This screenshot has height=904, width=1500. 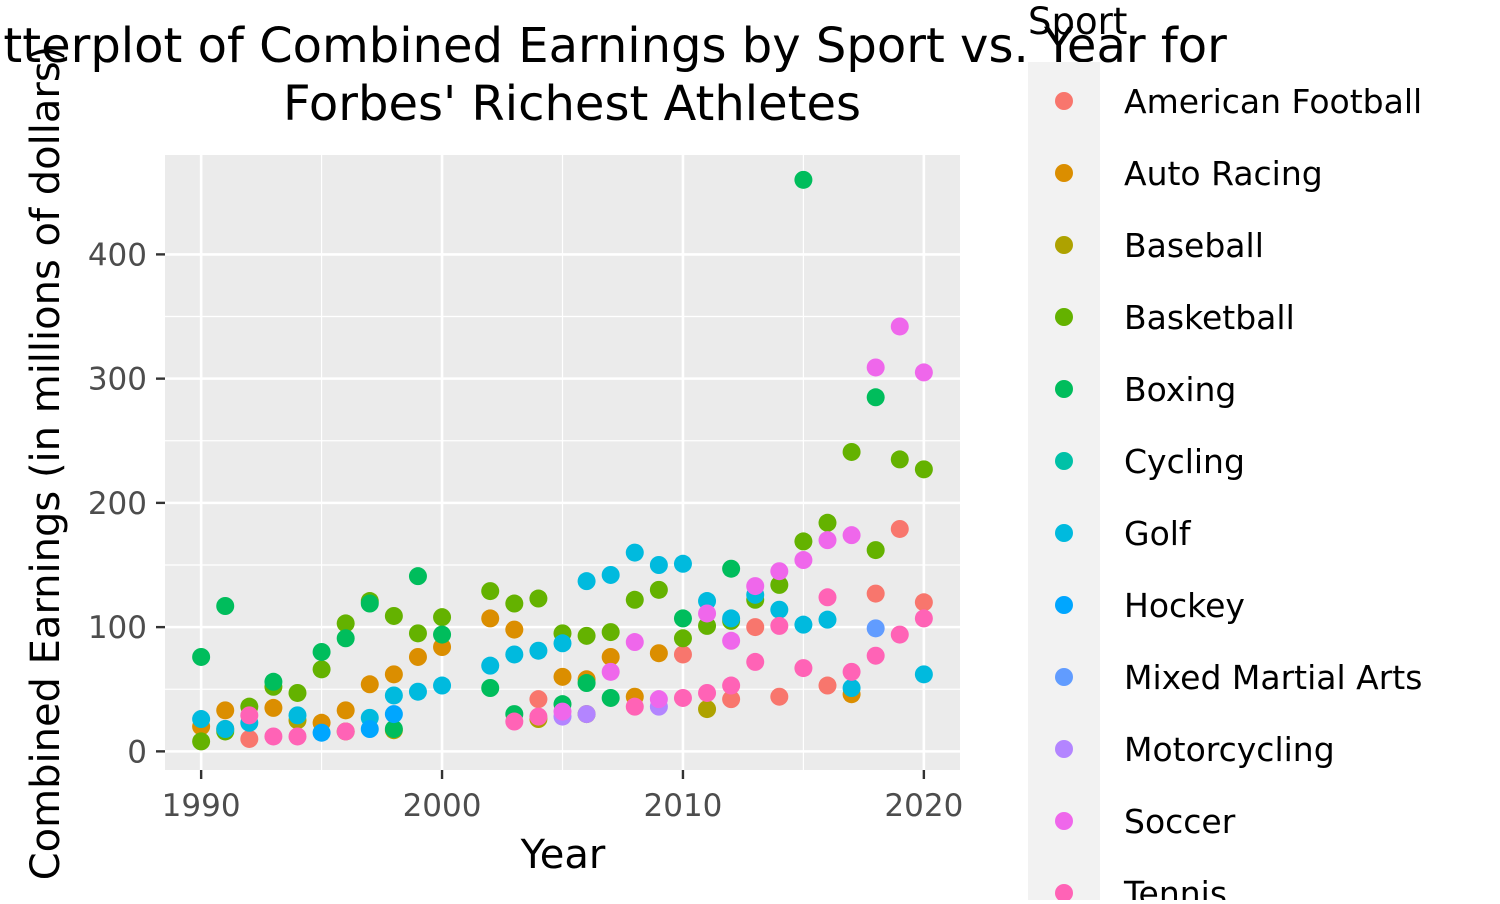 I want to click on y-axis: 0 100 200 300 400, so click(x=126, y=503).